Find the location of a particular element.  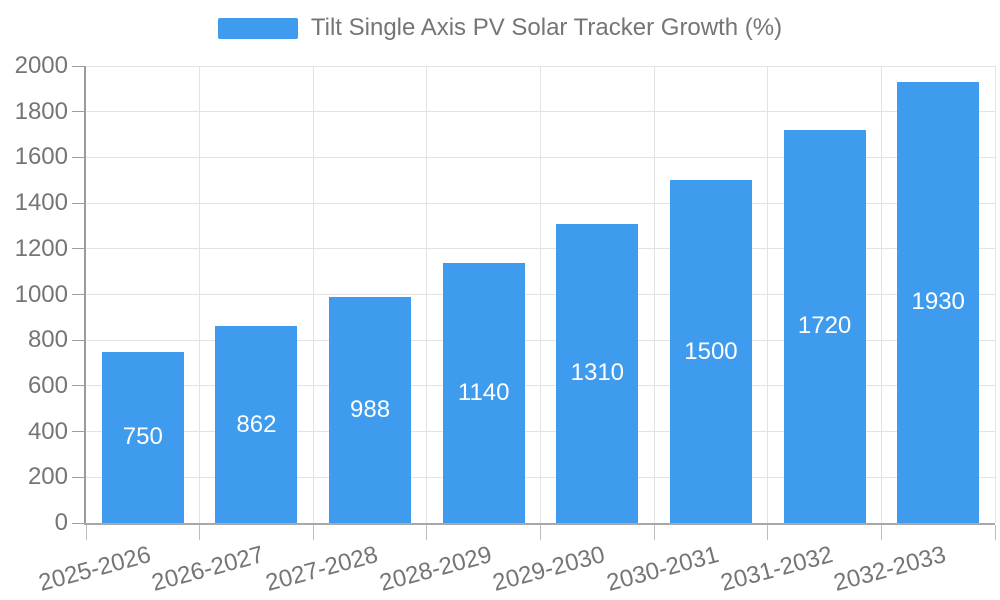

bar-value-label: 1500 is located at coordinates (711, 351).